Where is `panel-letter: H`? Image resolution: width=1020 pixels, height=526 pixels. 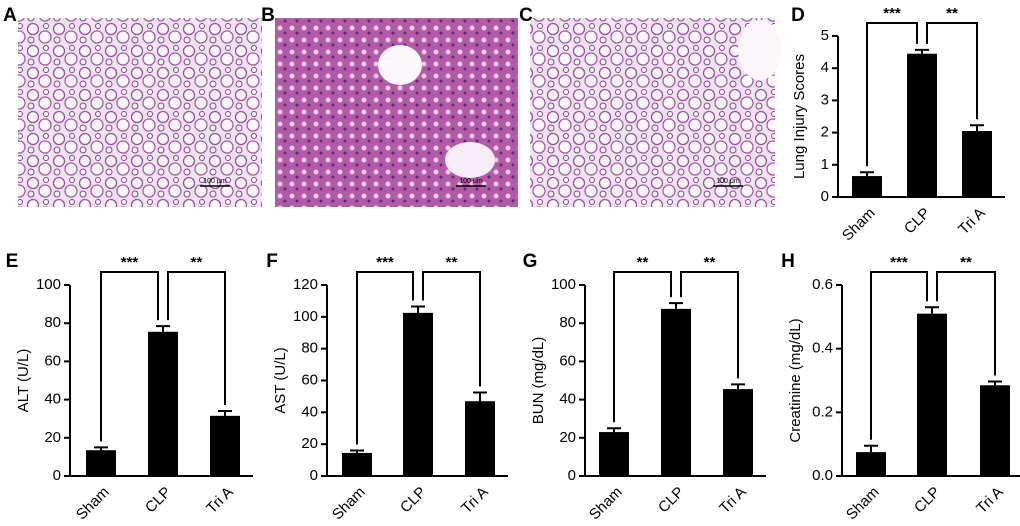 panel-letter: H is located at coordinates (788, 261).